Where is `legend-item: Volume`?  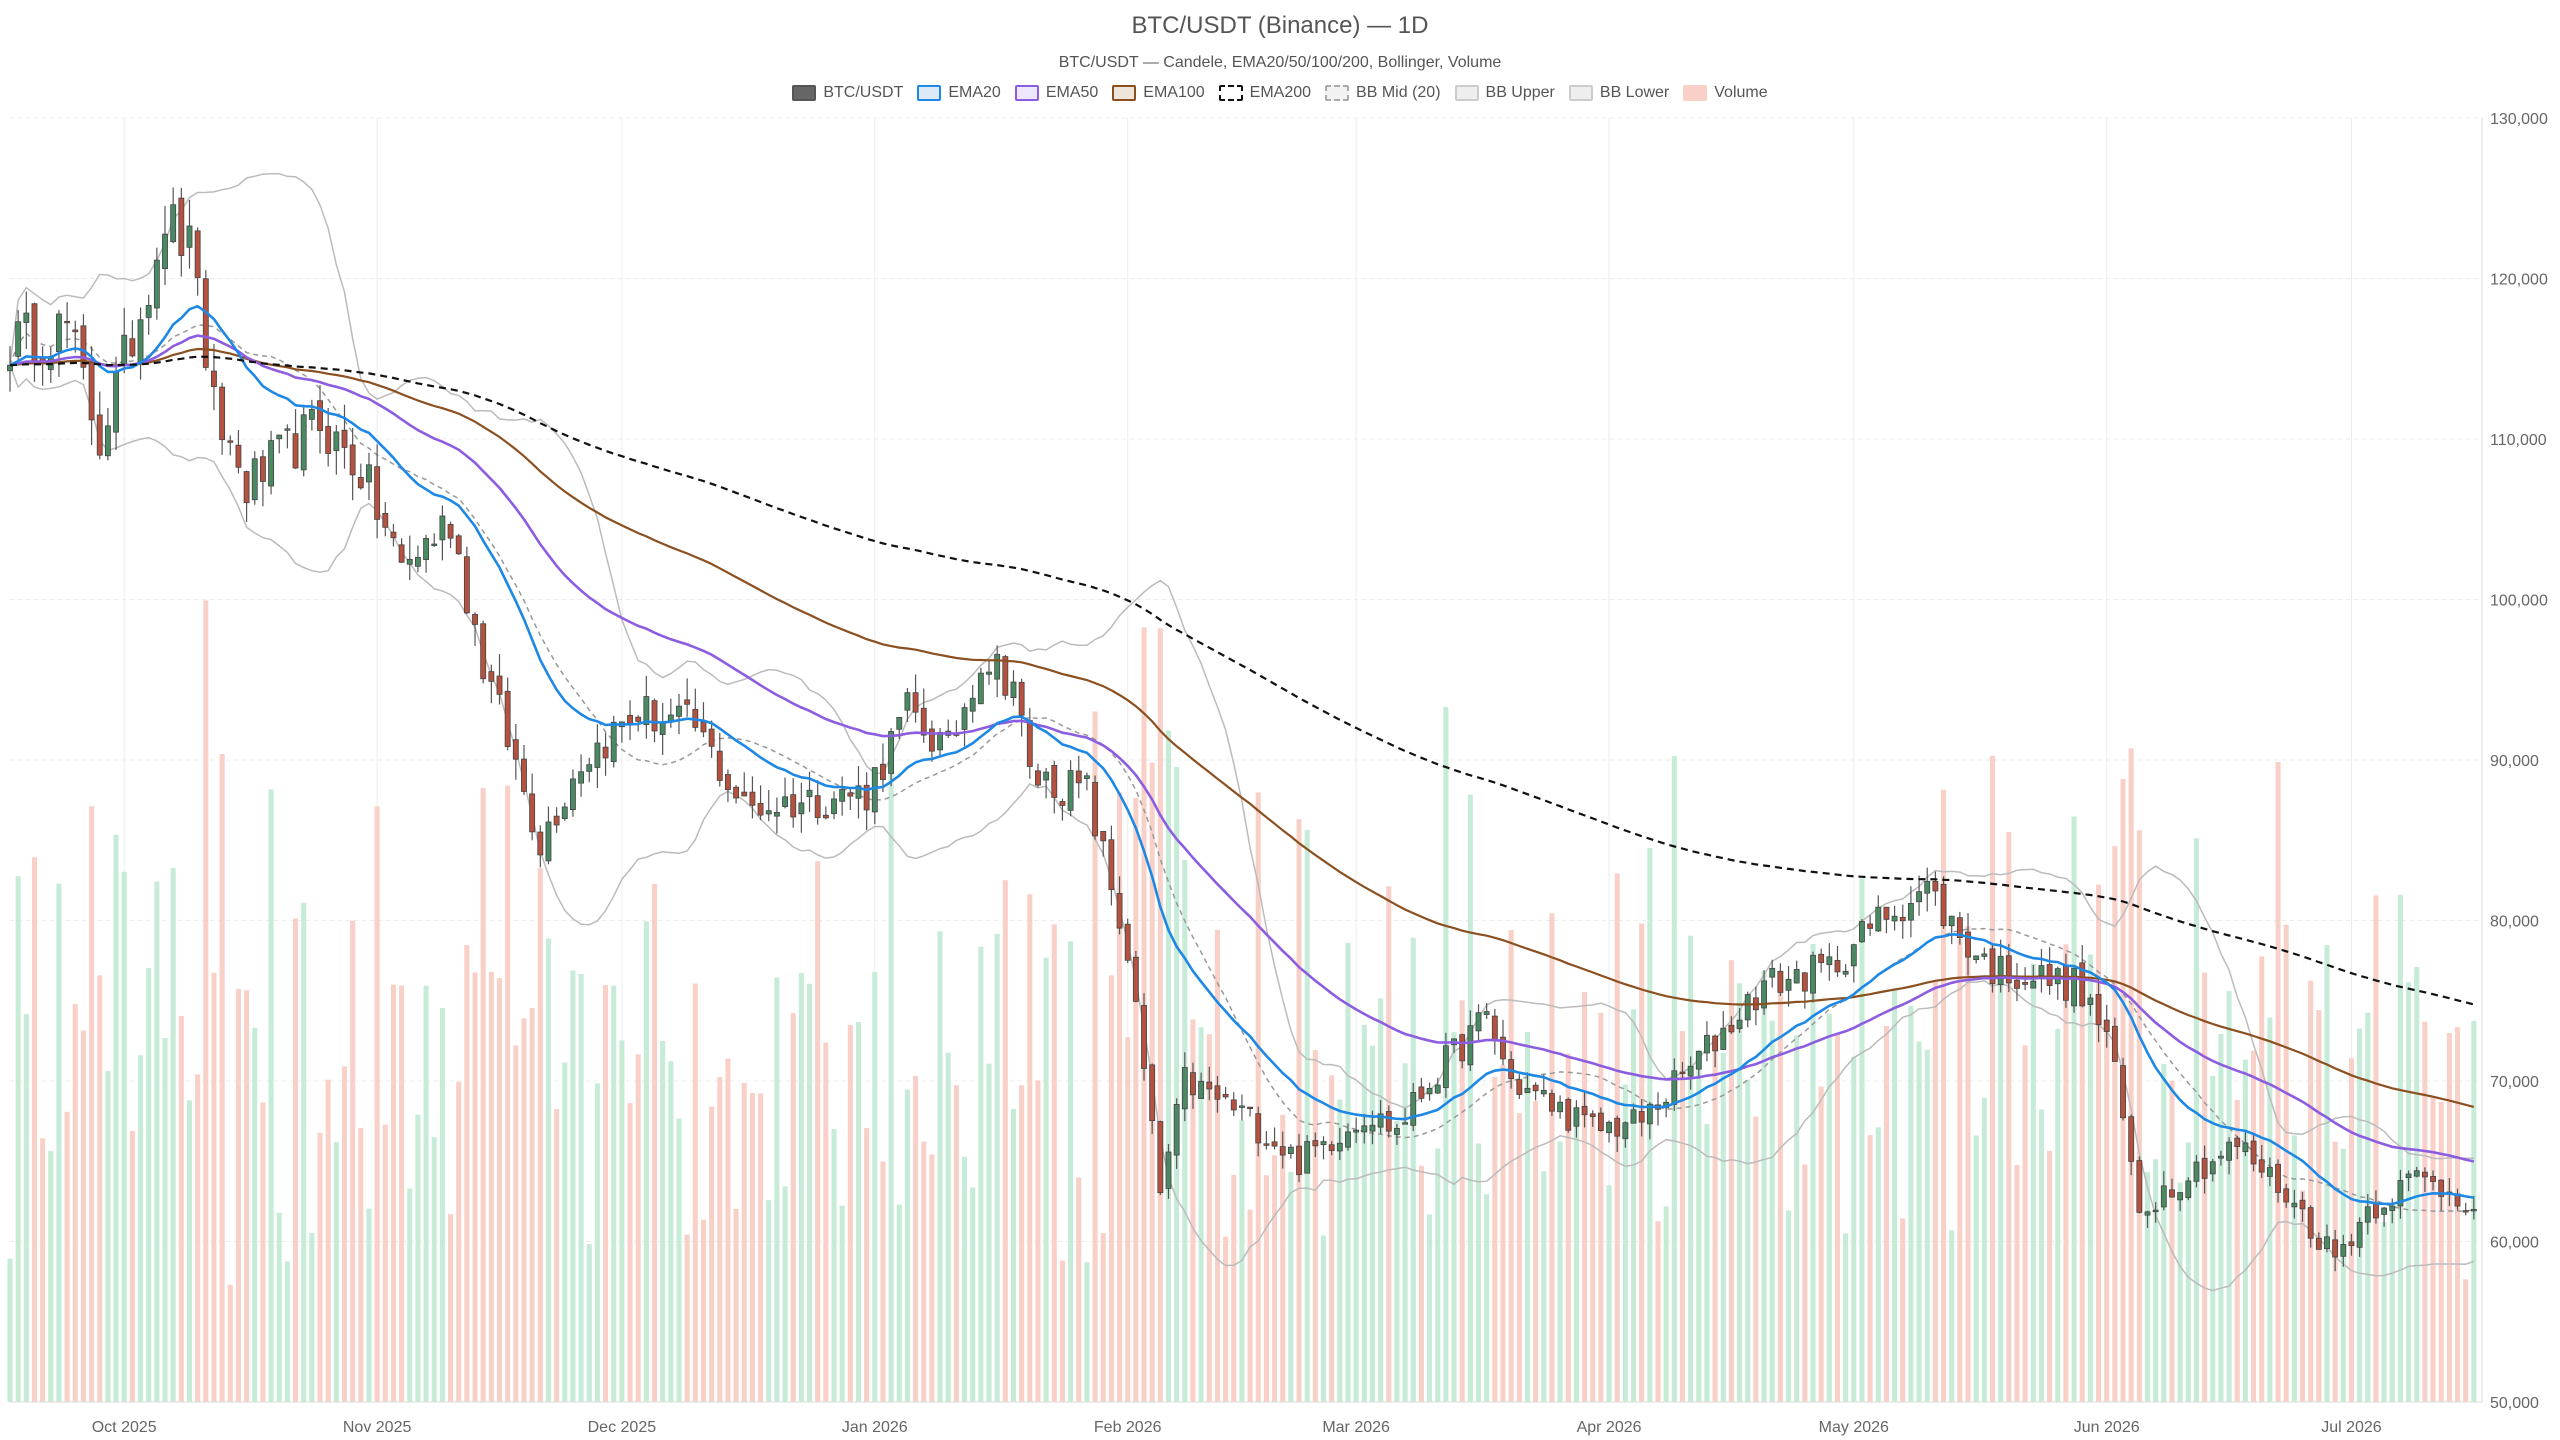
legend-item: Volume is located at coordinates (1725, 93).